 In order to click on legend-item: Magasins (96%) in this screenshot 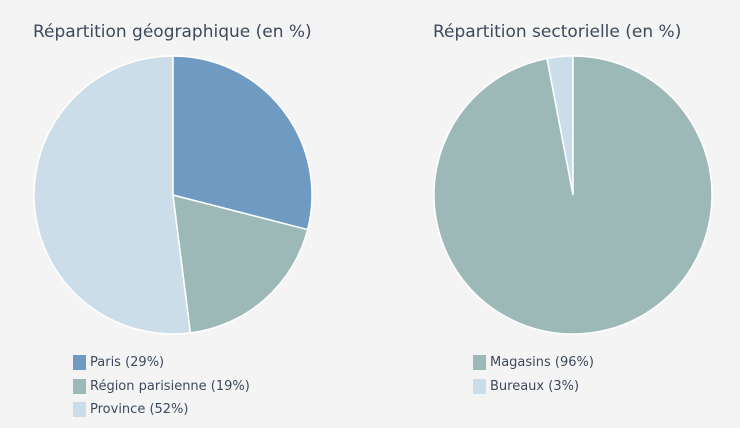, I will do `click(533, 363)`.